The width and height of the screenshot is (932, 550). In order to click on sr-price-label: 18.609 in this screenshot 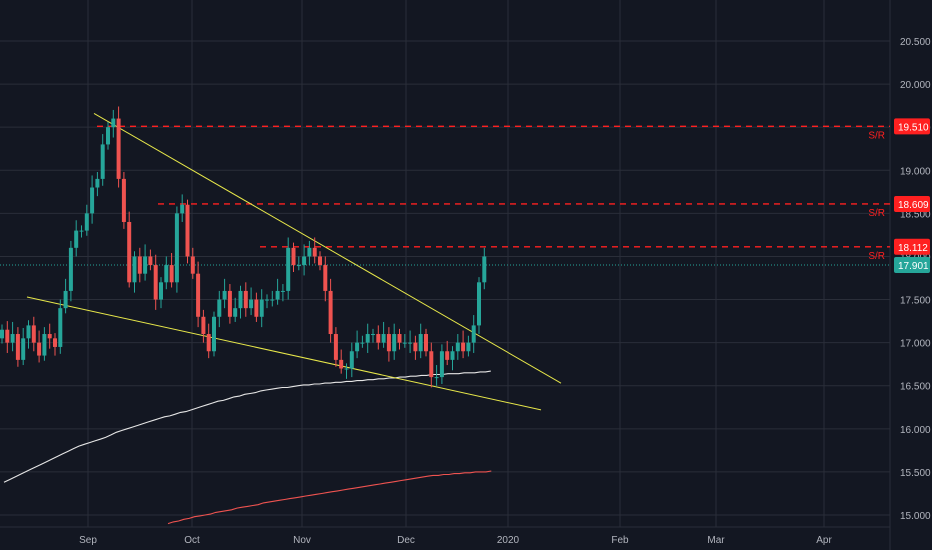, I will do `click(913, 205)`.